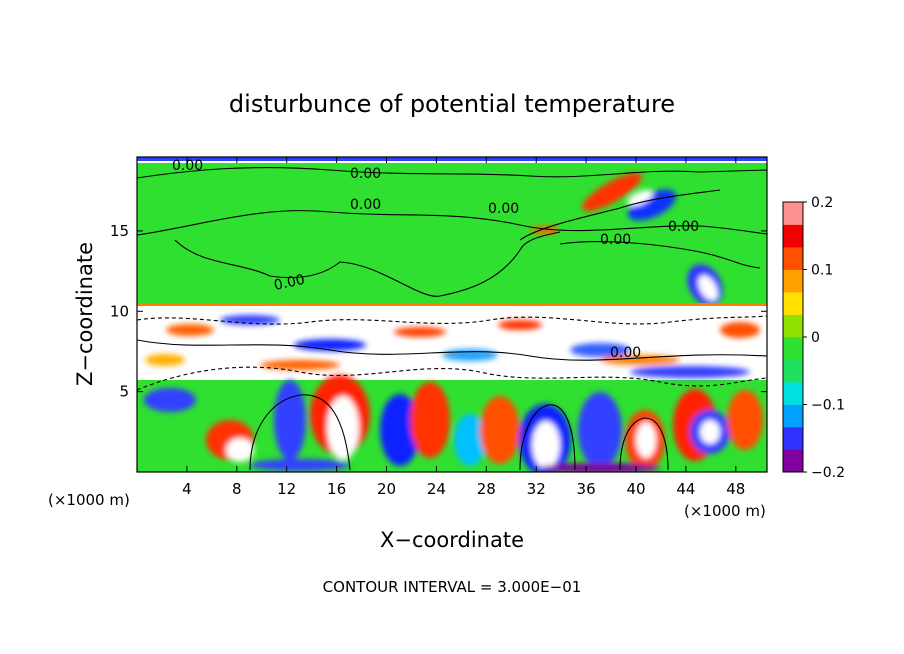 This screenshot has height=654, width=904. I want to click on x-tick-label: 12, so click(286, 489).